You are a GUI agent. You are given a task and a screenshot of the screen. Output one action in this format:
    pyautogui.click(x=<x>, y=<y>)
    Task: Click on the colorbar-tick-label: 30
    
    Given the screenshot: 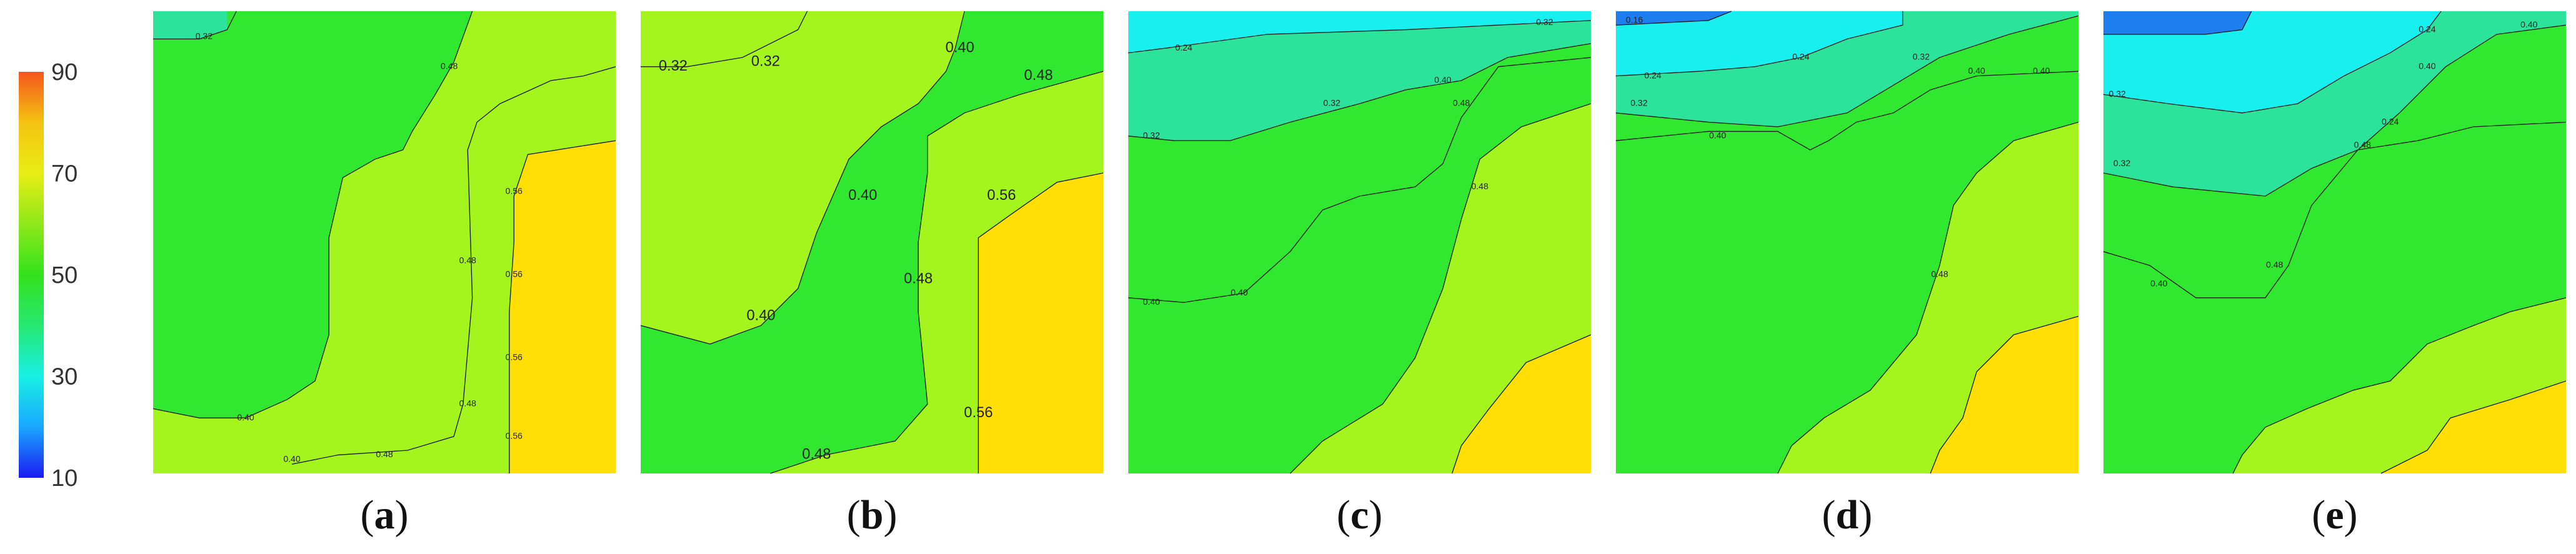 What is the action you would take?
    pyautogui.click(x=64, y=377)
    